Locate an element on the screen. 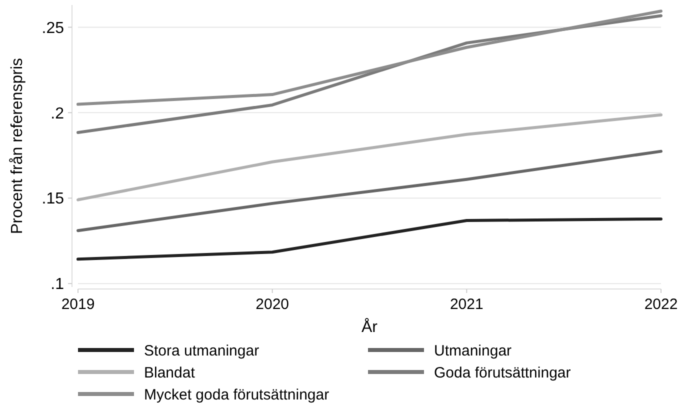 The width and height of the screenshot is (681, 410). legend-label: Blandat is located at coordinates (170, 373).